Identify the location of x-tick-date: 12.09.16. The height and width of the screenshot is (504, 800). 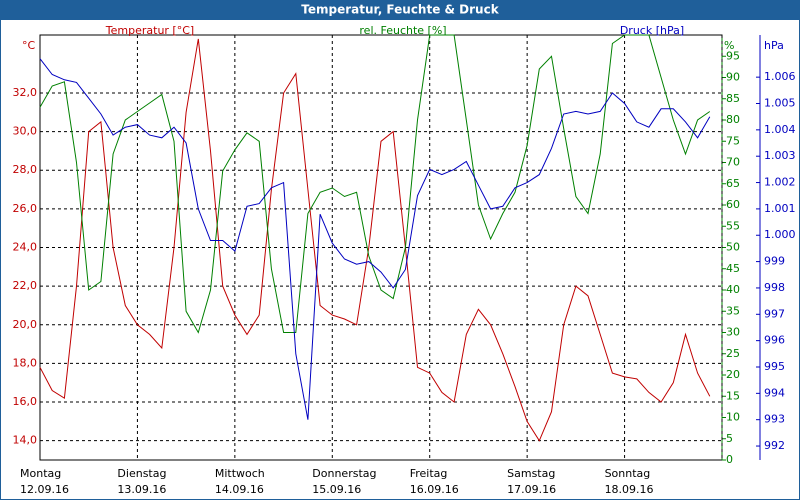
(44, 489).